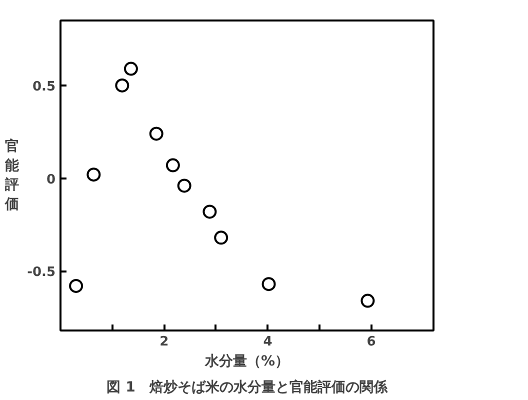 This screenshot has width=528, height=400. Describe the element at coordinates (267, 342) in the screenshot. I see `x-tick-label: 4` at that location.